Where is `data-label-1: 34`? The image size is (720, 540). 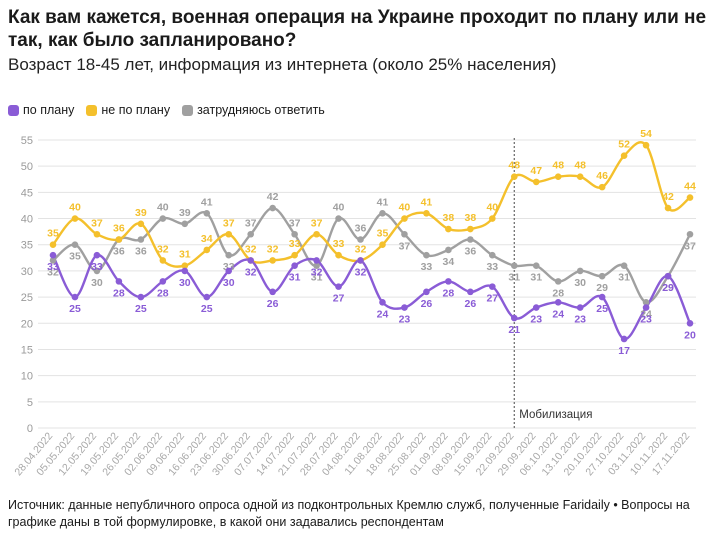 data-label-1: 34 is located at coordinates (207, 239).